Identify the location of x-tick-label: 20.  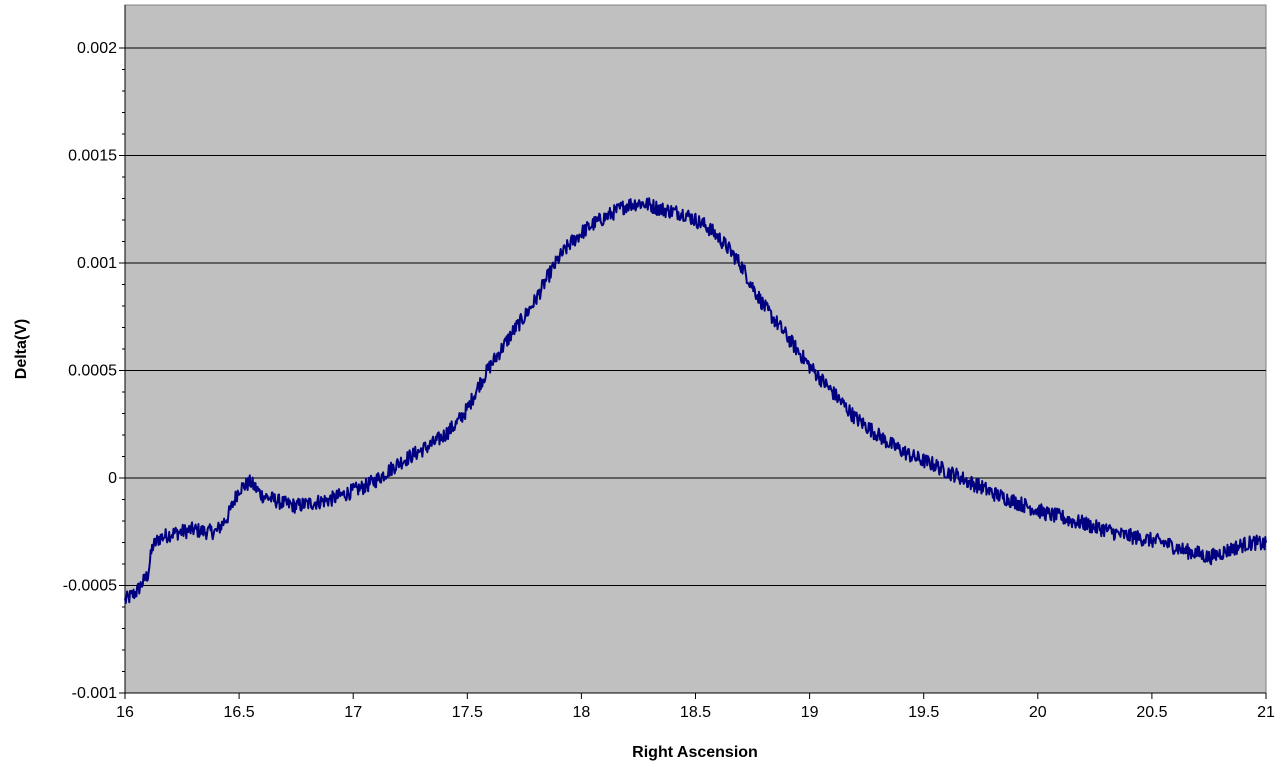
(1038, 712).